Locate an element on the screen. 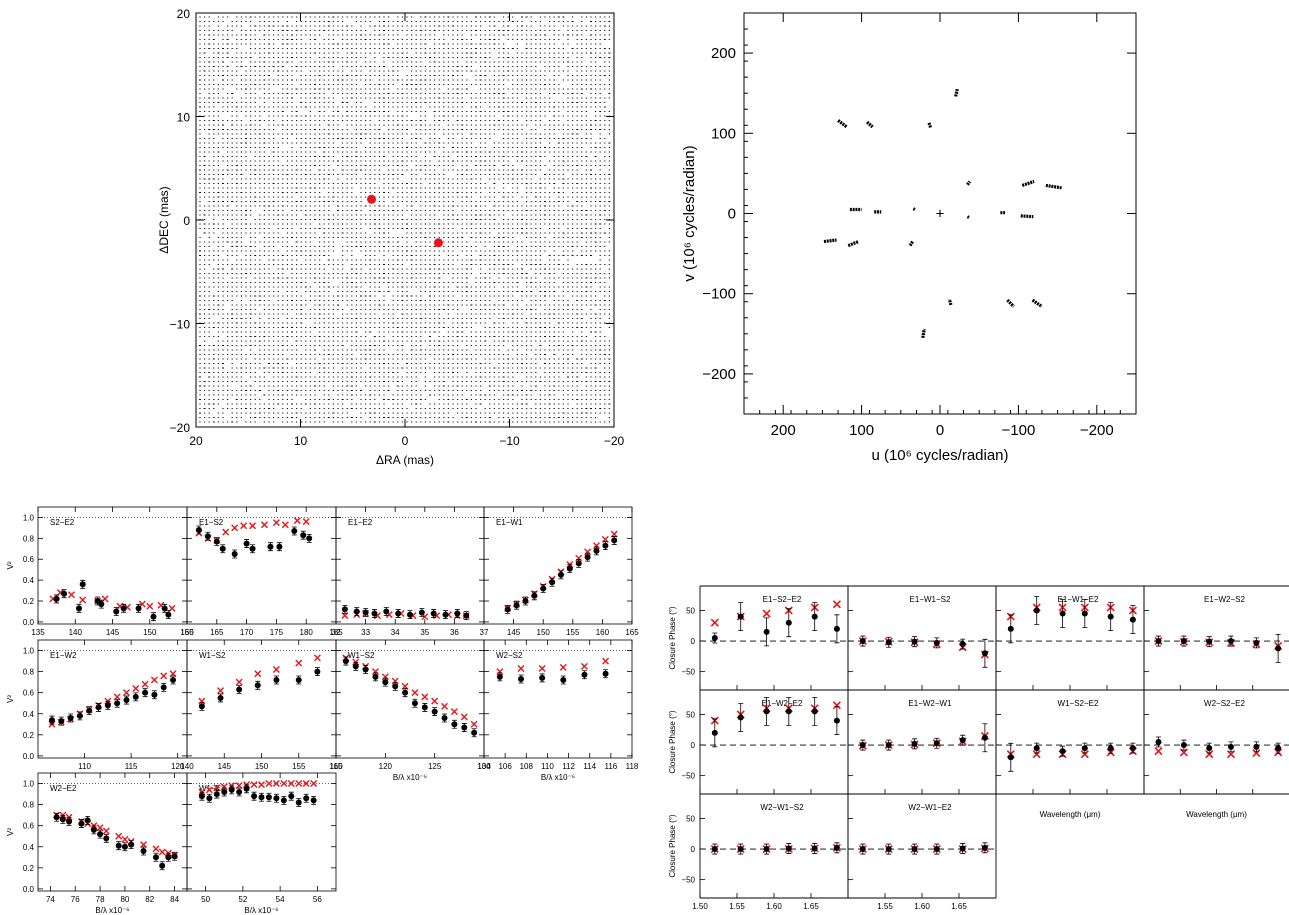 The width and height of the screenshot is (1289, 915). x-axis-label: ΔRA (mas) is located at coordinates (405, 460).